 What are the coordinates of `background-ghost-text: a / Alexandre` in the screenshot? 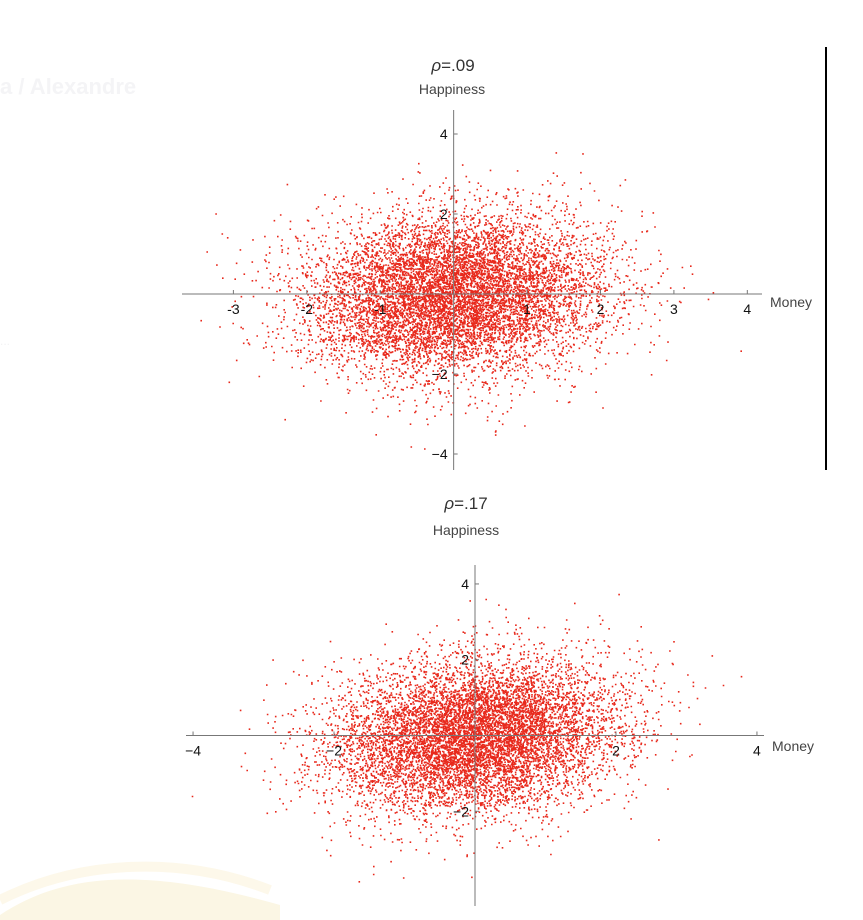 It's located at (68, 86).